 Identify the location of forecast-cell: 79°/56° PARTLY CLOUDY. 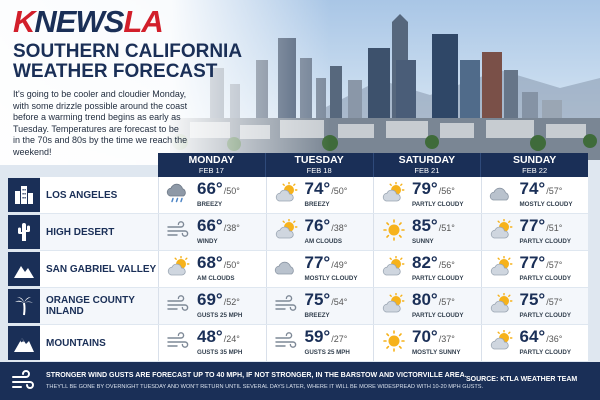
(427, 195).